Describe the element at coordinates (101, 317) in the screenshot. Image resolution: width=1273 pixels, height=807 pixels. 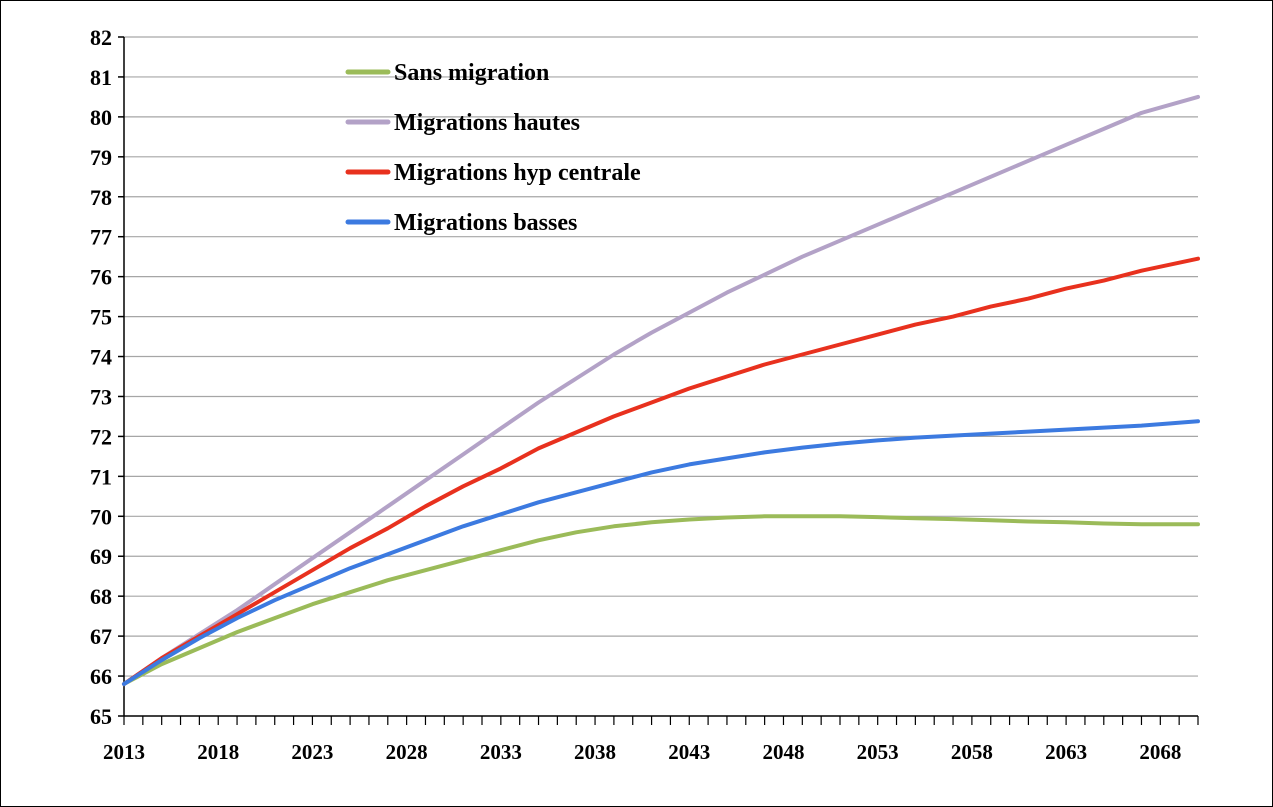
I see `y-tick-label: 75` at that location.